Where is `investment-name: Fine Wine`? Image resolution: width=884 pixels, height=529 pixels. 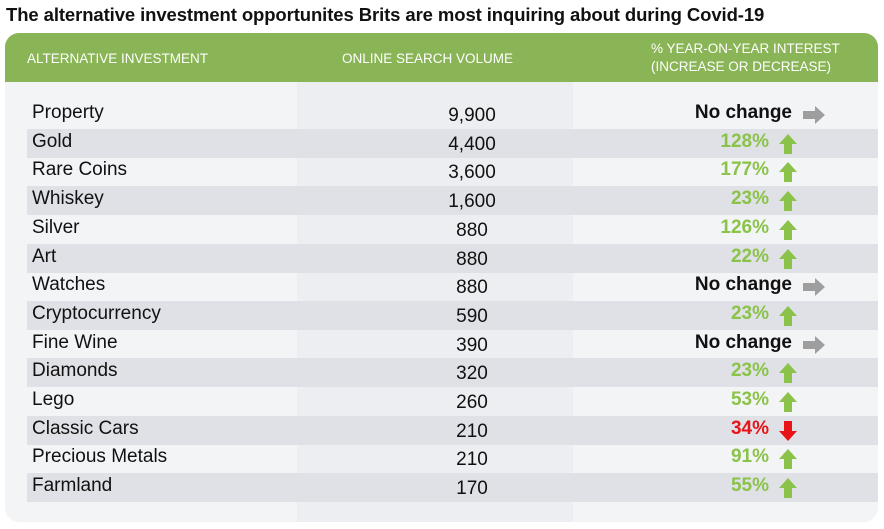 investment-name: Fine Wine is located at coordinates (75, 342).